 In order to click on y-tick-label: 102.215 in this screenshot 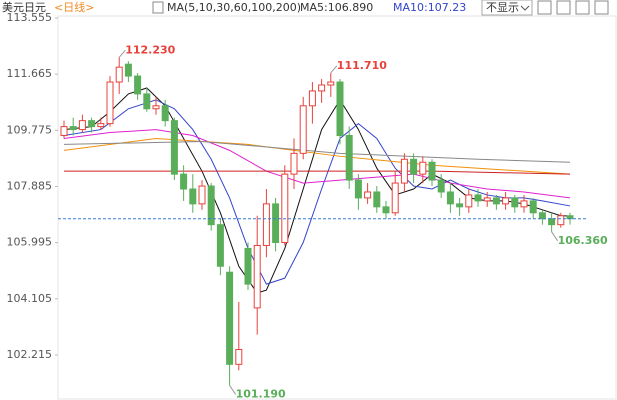, I will do `click(30, 354)`.